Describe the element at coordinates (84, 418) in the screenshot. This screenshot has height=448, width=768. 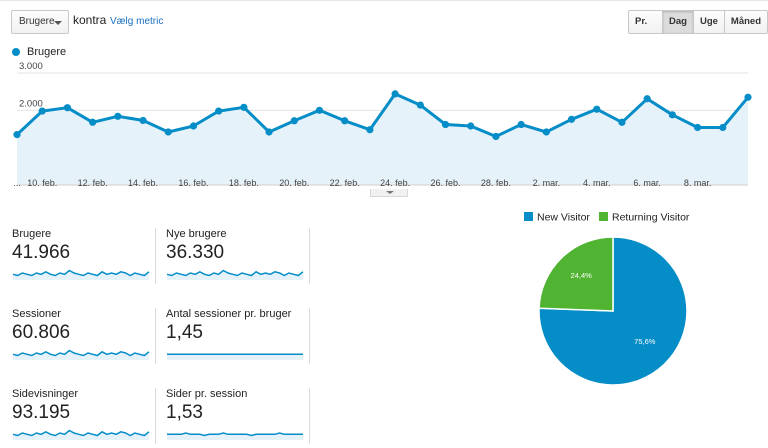
I see `stat-pageviews: Sidevisninger 93.195` at that location.